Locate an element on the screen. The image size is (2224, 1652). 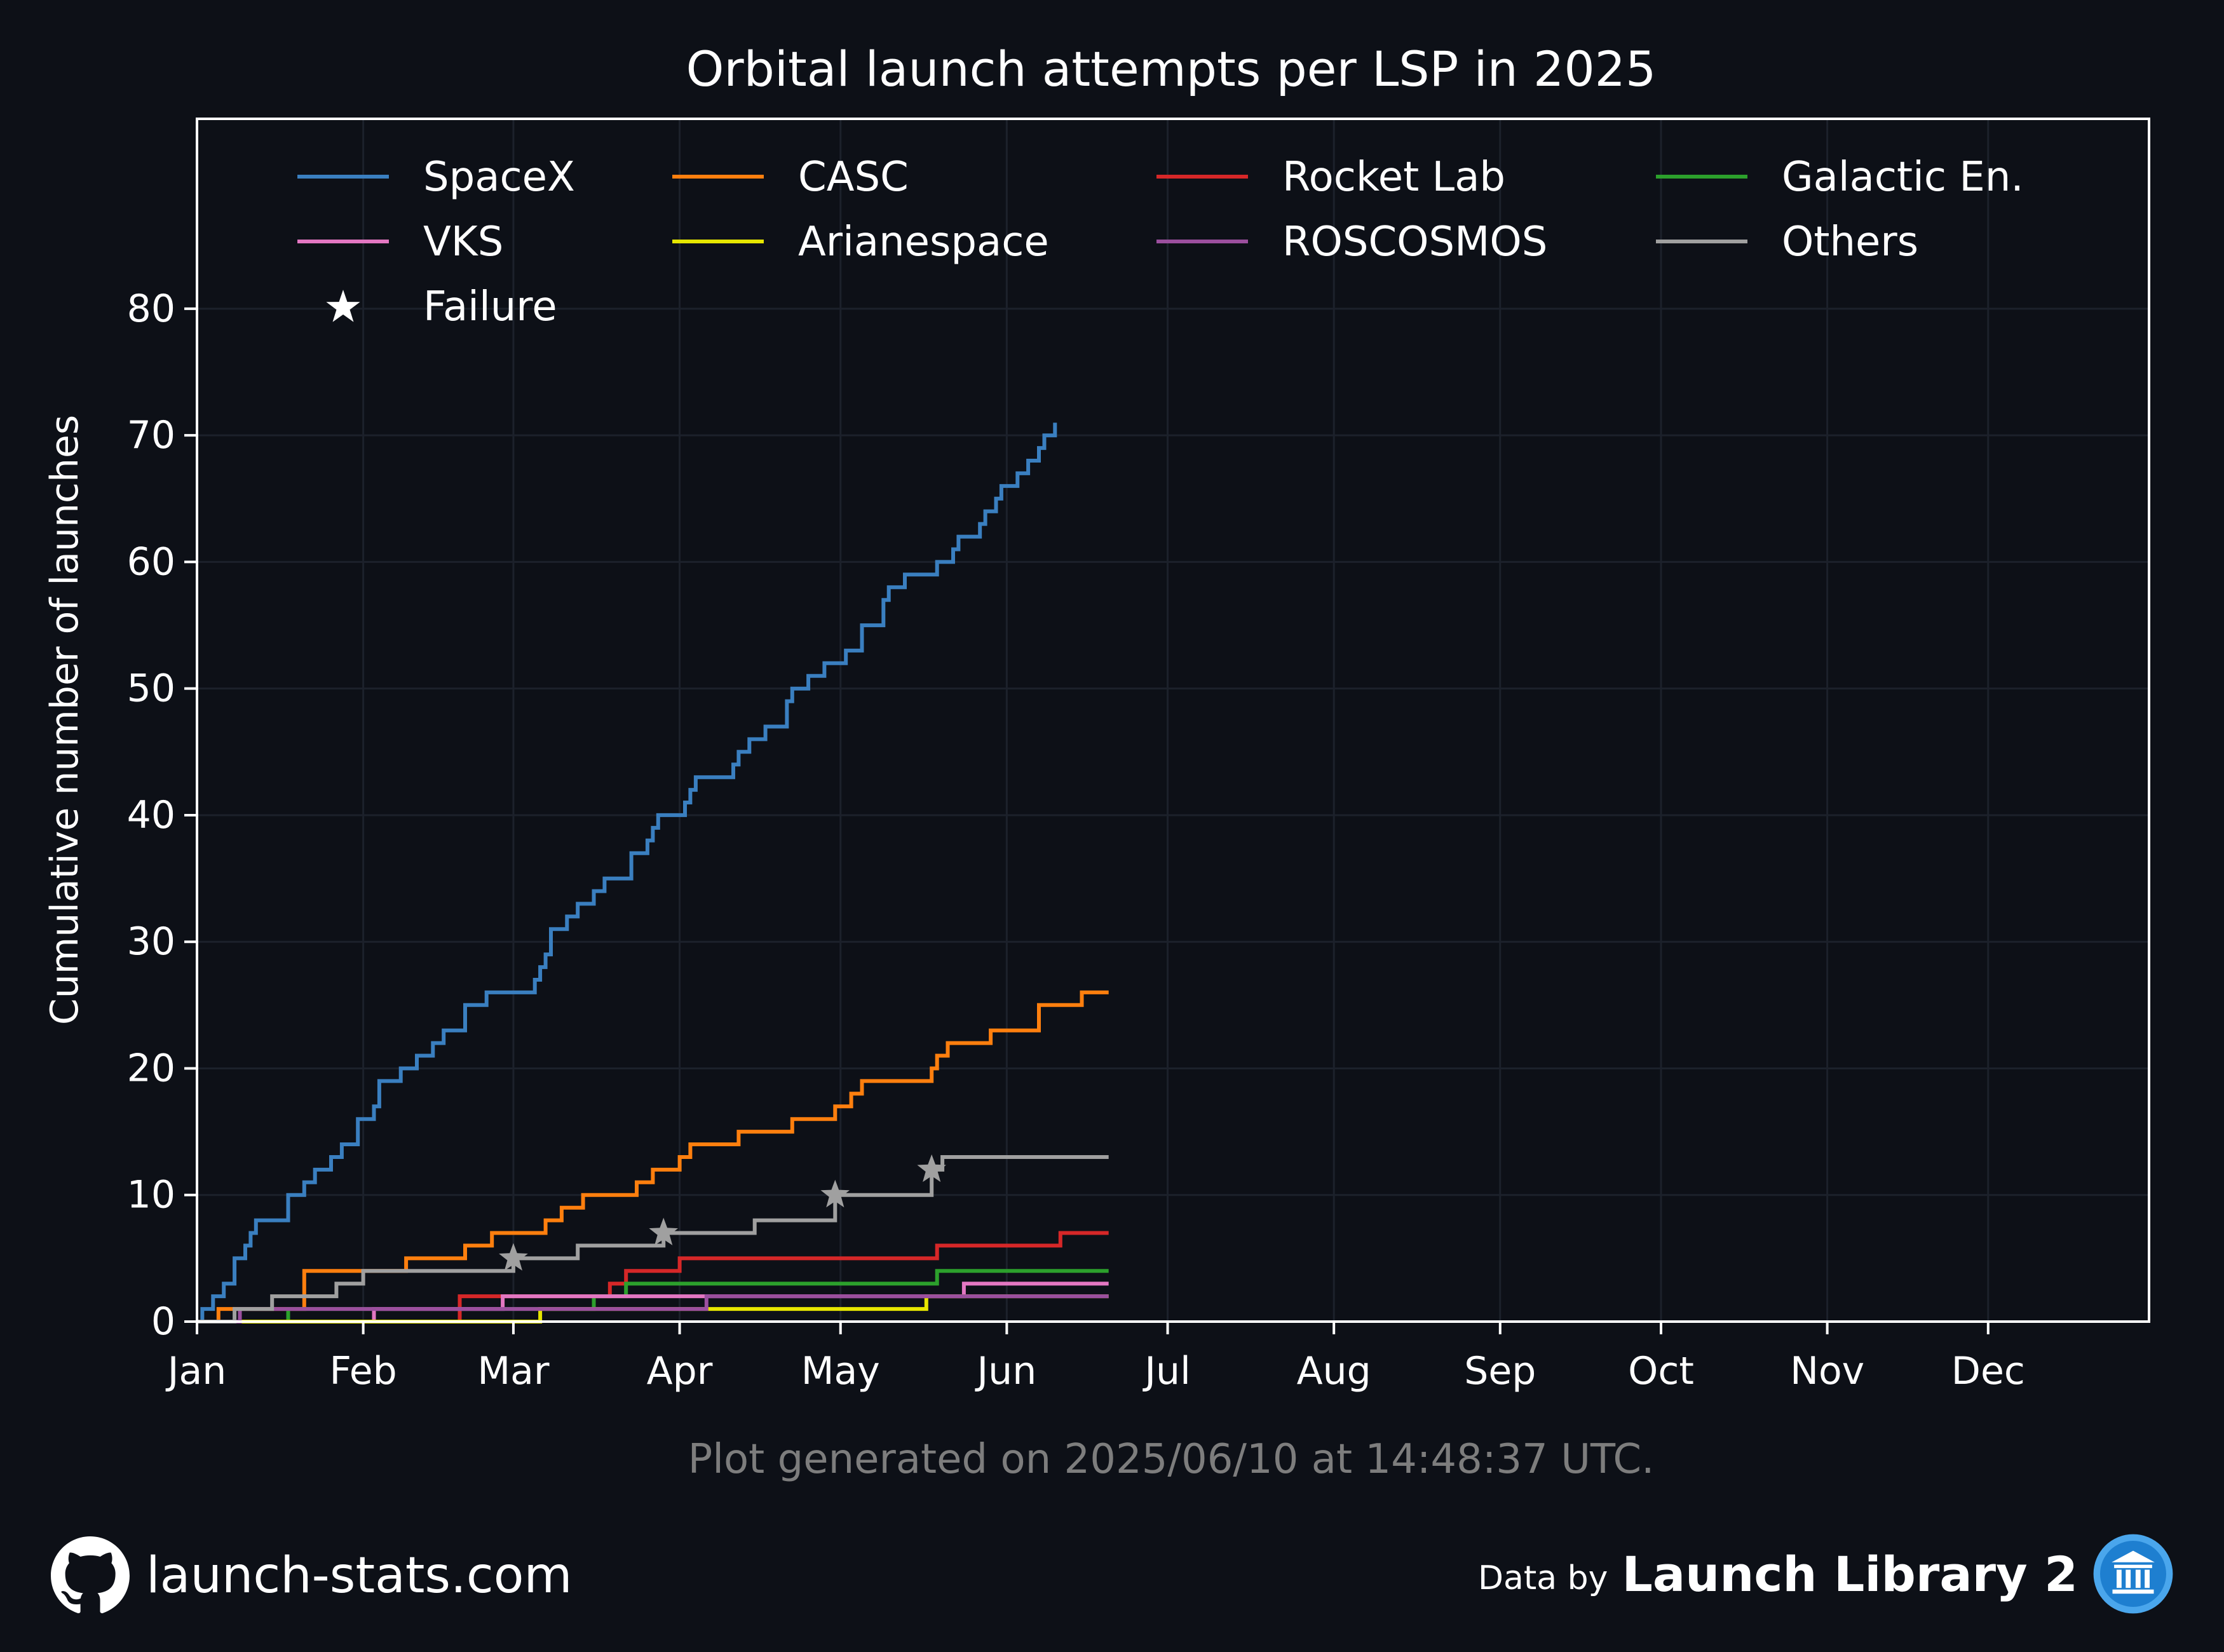
y-tick-label: 0 is located at coordinates (163, 1321).